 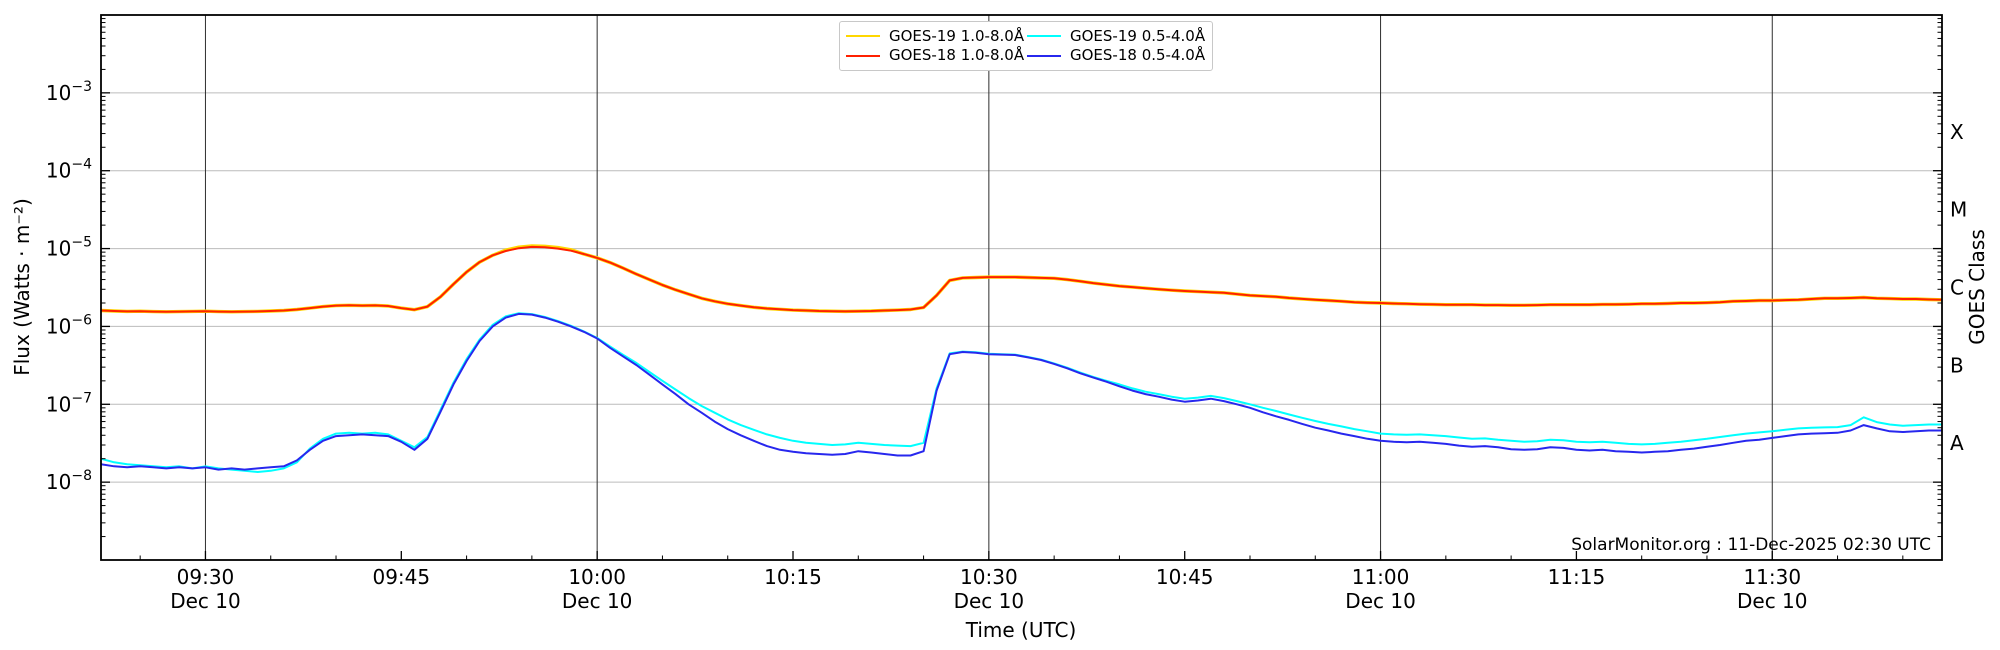 What do you see at coordinates (1957, 132) in the screenshot?
I see `goes-class-letter-x: X` at bounding box center [1957, 132].